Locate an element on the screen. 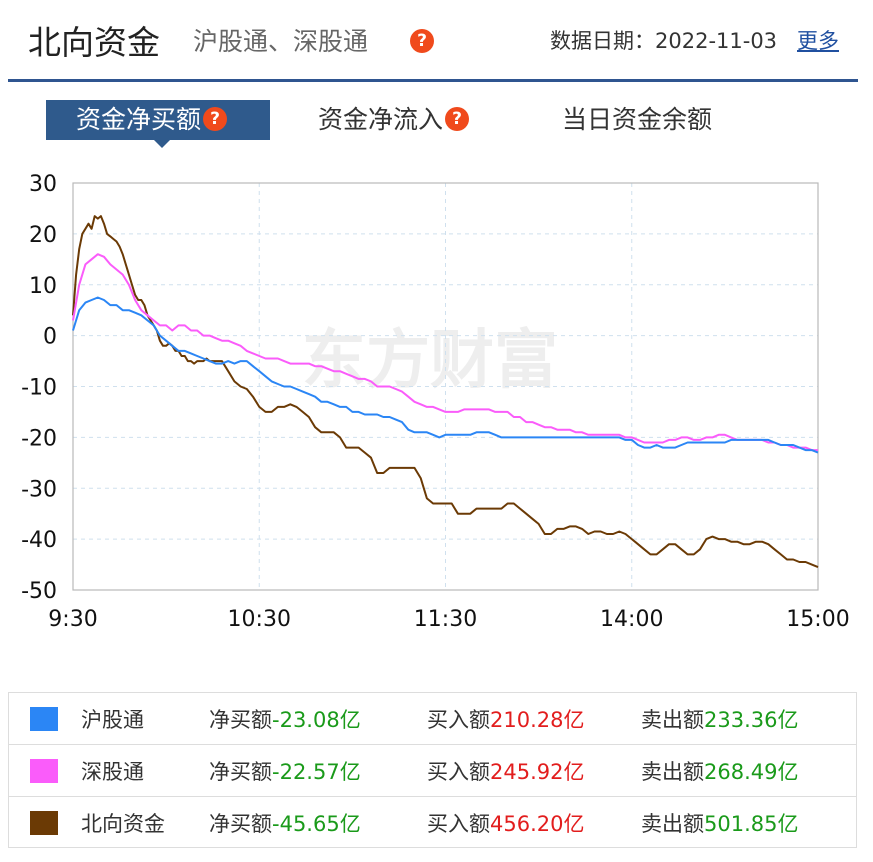 The image size is (873, 862). buy-cell: 买入额210.28亿 is located at coordinates (505, 719).